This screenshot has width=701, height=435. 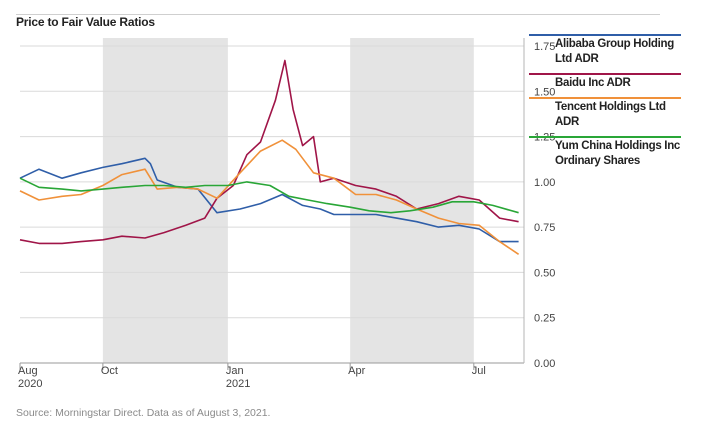 I want to click on legend-item: Yum China Holdings Inc Ordinary Shares, so click(x=605, y=155).